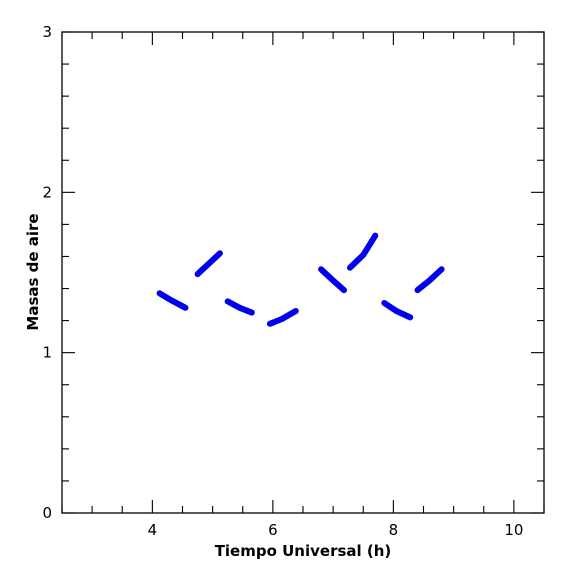 This screenshot has height=574, width=574. Describe the element at coordinates (47, 353) in the screenshot. I see `y-tick-label: 1` at that location.